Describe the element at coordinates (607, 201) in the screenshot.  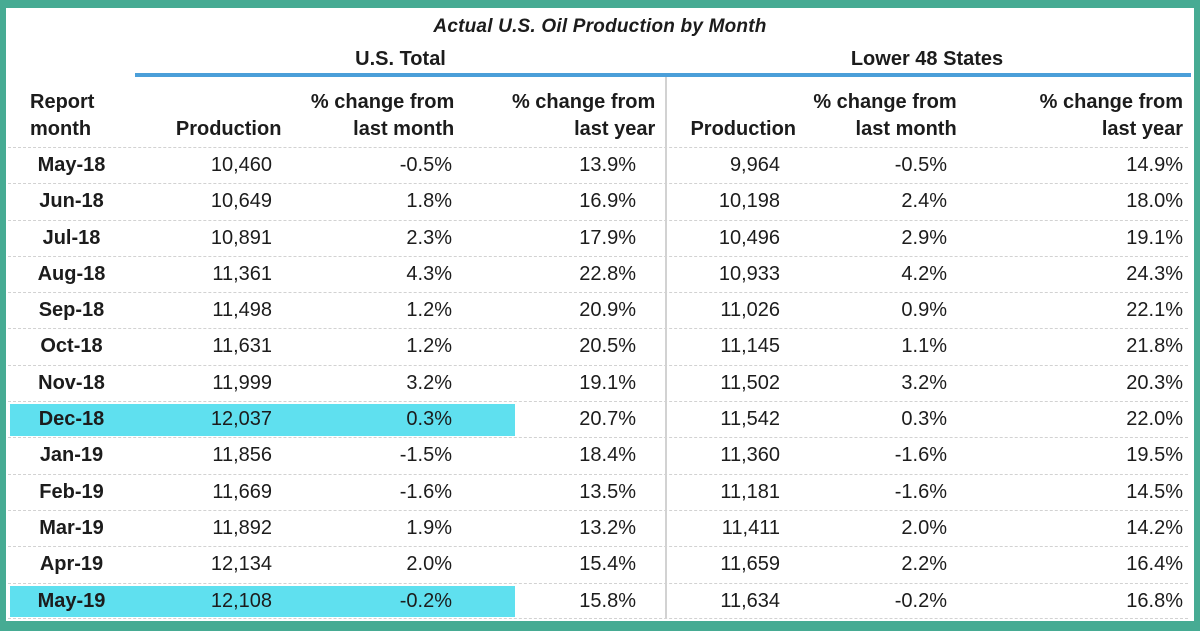
I see `cell-us-pct-last-year: 16.9%` at that location.